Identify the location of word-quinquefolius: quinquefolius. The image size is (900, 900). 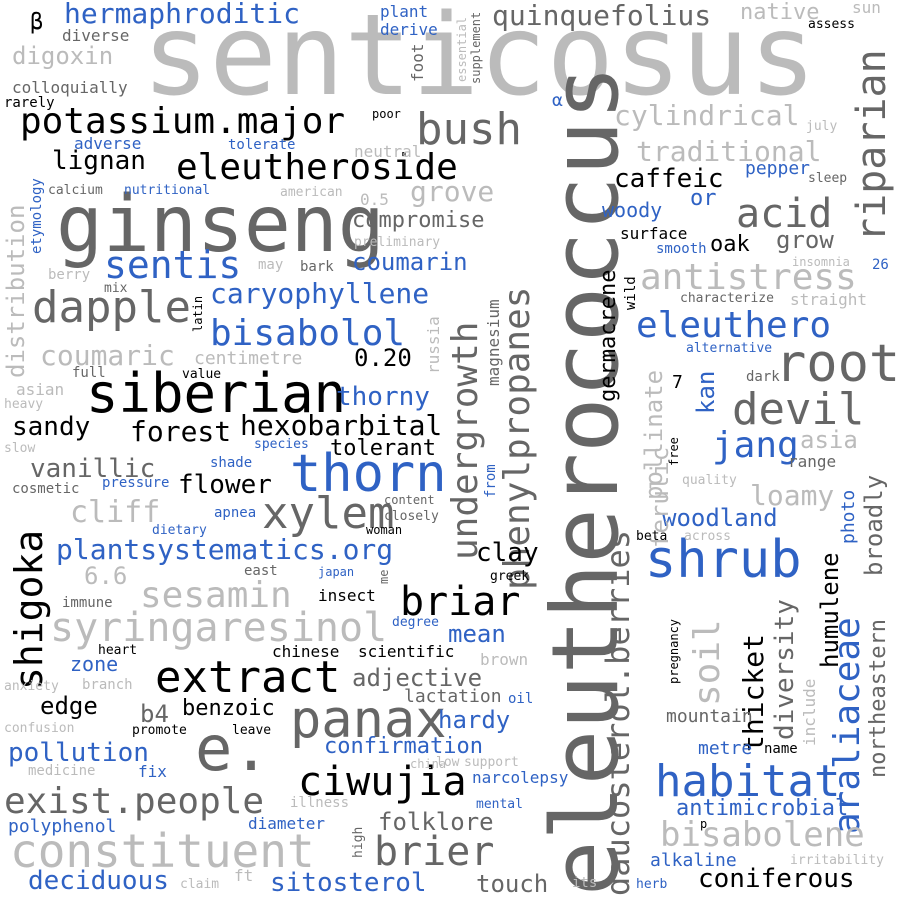
(602, 16).